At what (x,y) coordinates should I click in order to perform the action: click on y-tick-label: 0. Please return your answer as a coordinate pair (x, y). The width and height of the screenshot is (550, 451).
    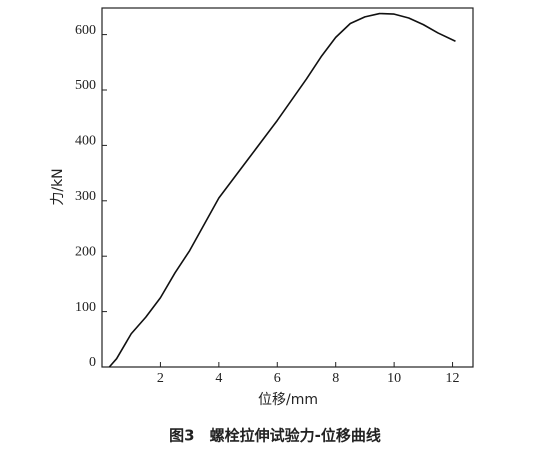
    Looking at the image, I should click on (92, 362).